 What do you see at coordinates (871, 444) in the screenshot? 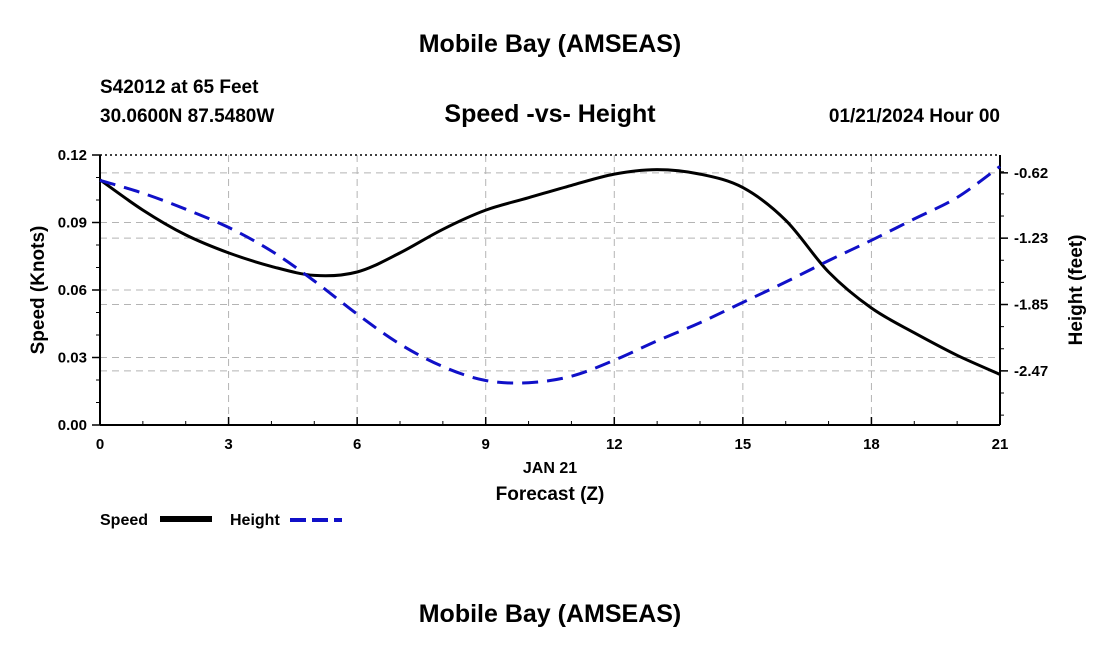
I see `x-tick-label: 18` at bounding box center [871, 444].